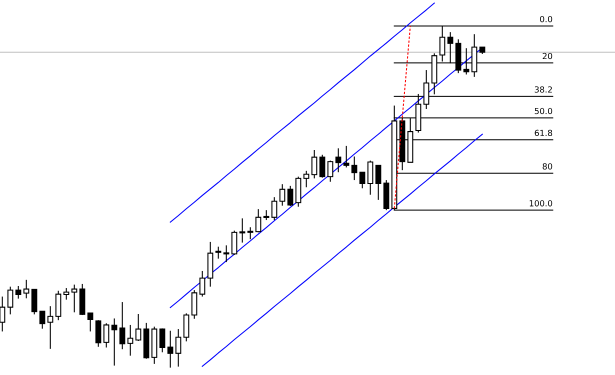  I want to click on annotation: 50.0, so click(543, 111).